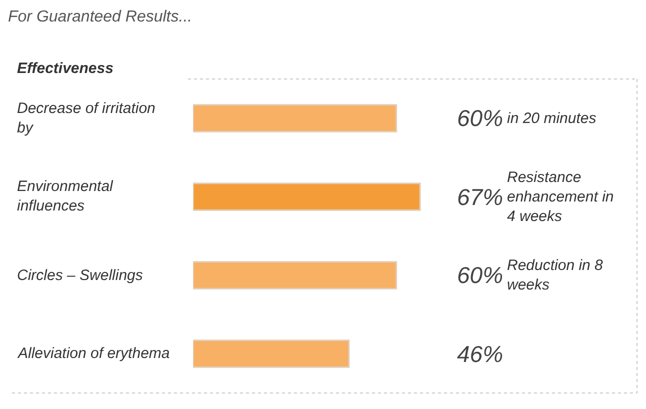 This screenshot has height=409, width=646. I want to click on y-tick-label: Environmental influences, so click(65, 196).